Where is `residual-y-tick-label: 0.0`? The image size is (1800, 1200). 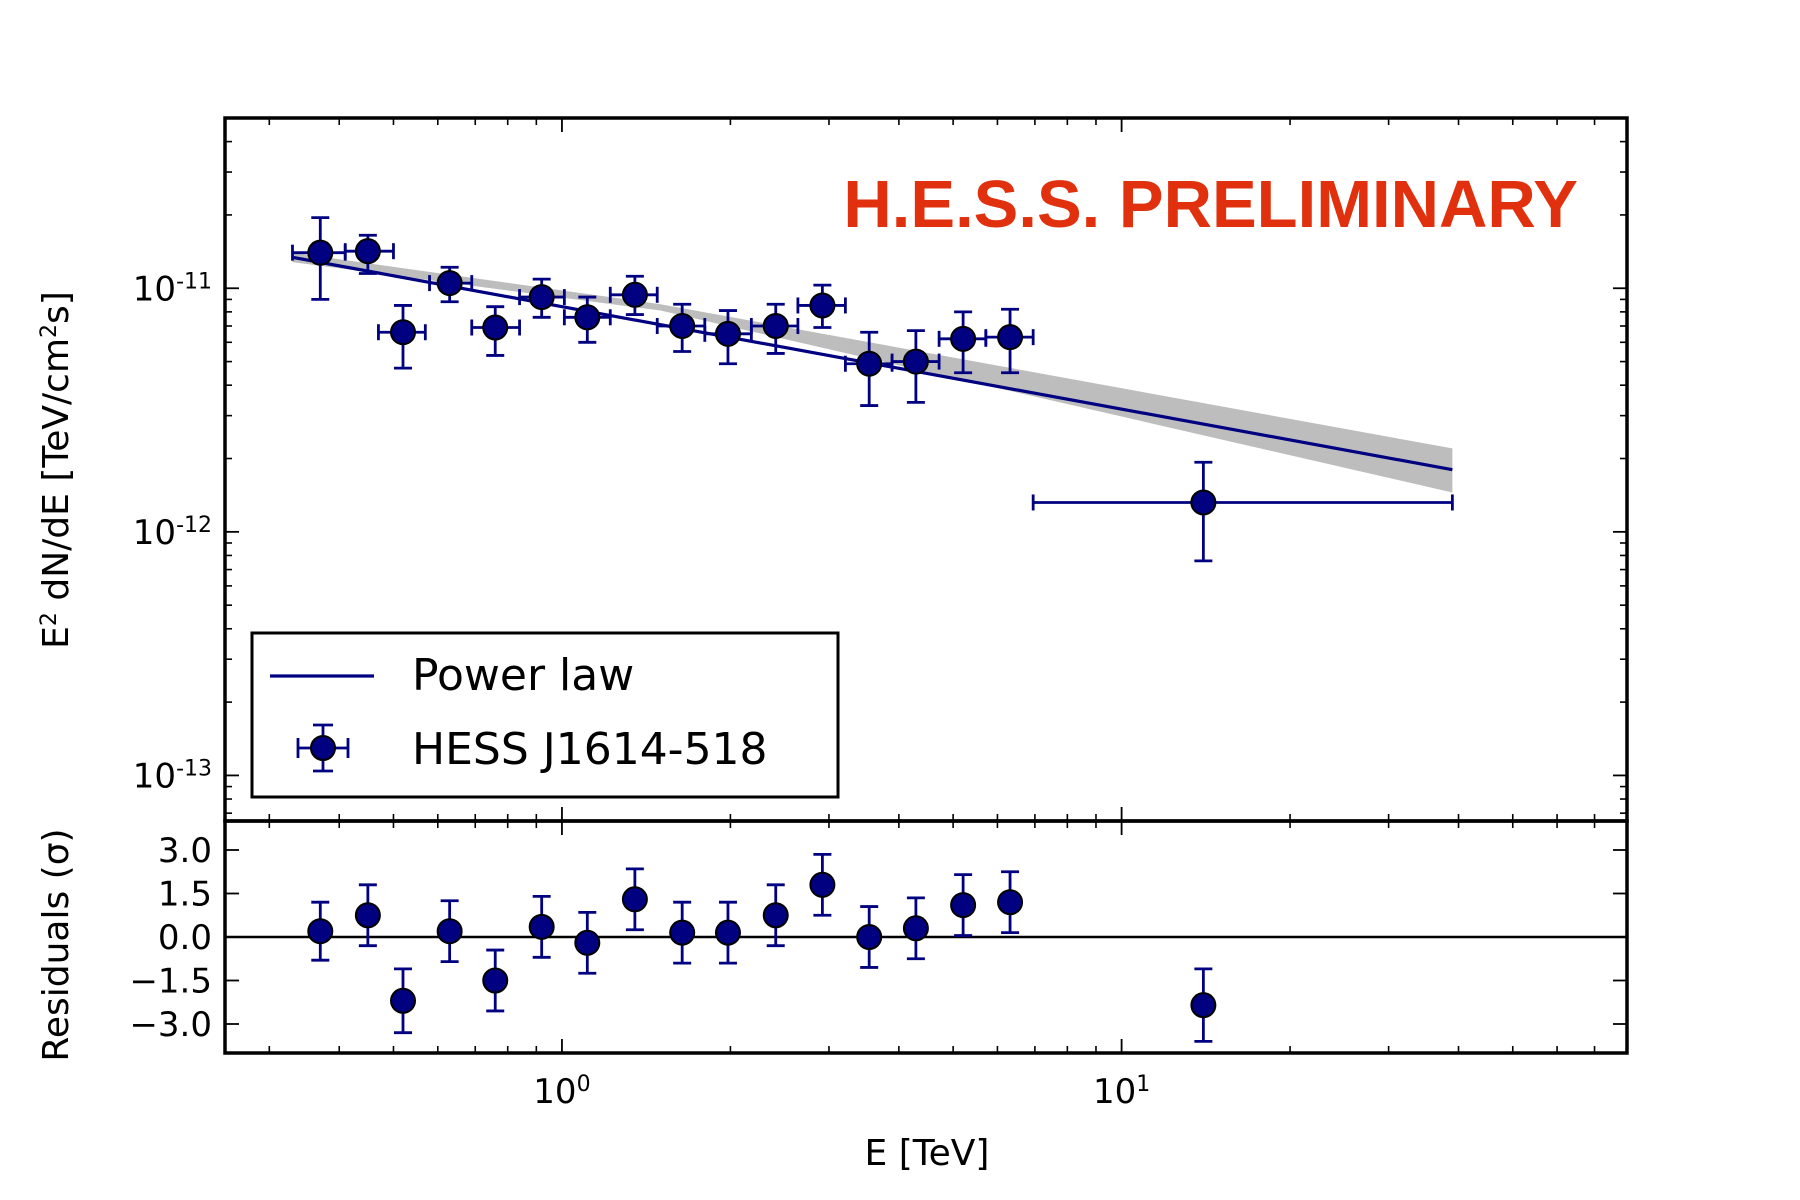
residual-y-tick-label: 0.0 is located at coordinates (185, 938).